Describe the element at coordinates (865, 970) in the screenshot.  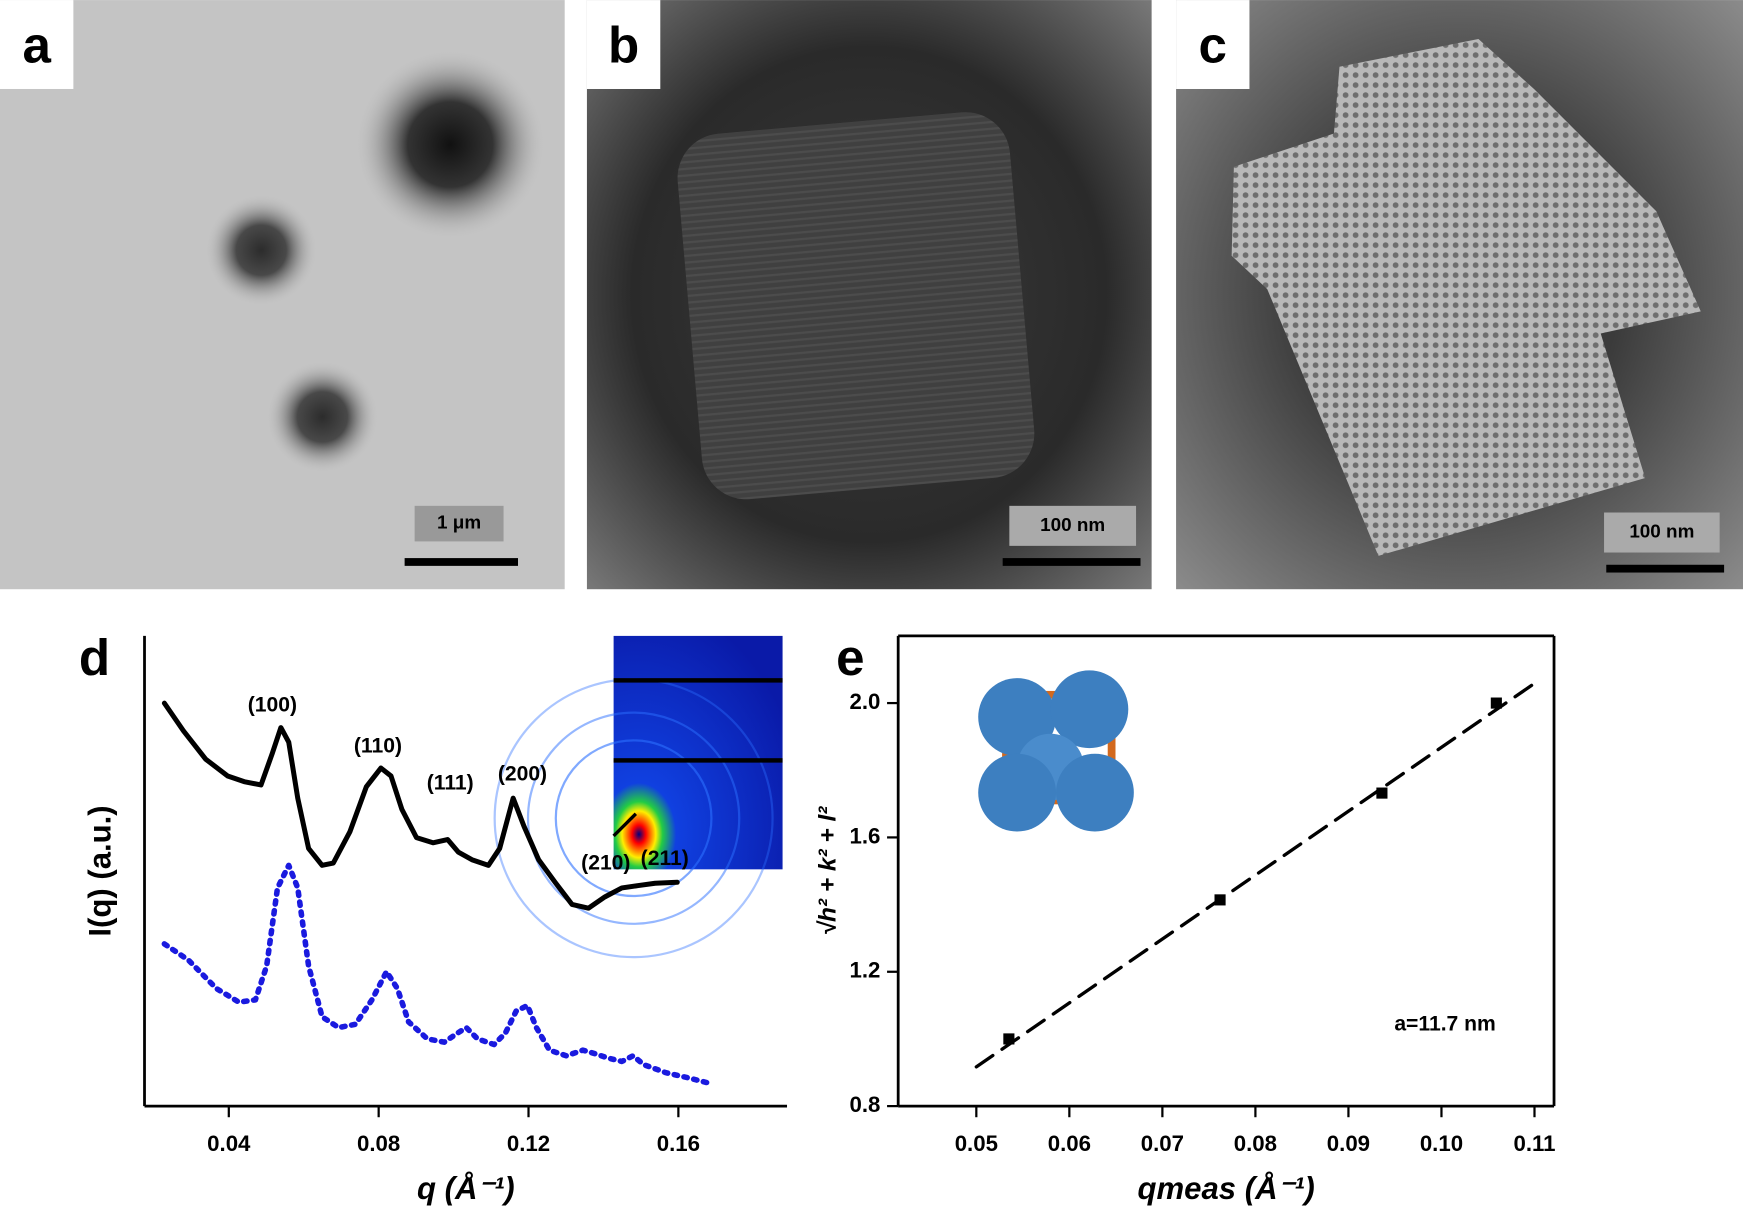
I see `y-tick-label: 1.2` at that location.